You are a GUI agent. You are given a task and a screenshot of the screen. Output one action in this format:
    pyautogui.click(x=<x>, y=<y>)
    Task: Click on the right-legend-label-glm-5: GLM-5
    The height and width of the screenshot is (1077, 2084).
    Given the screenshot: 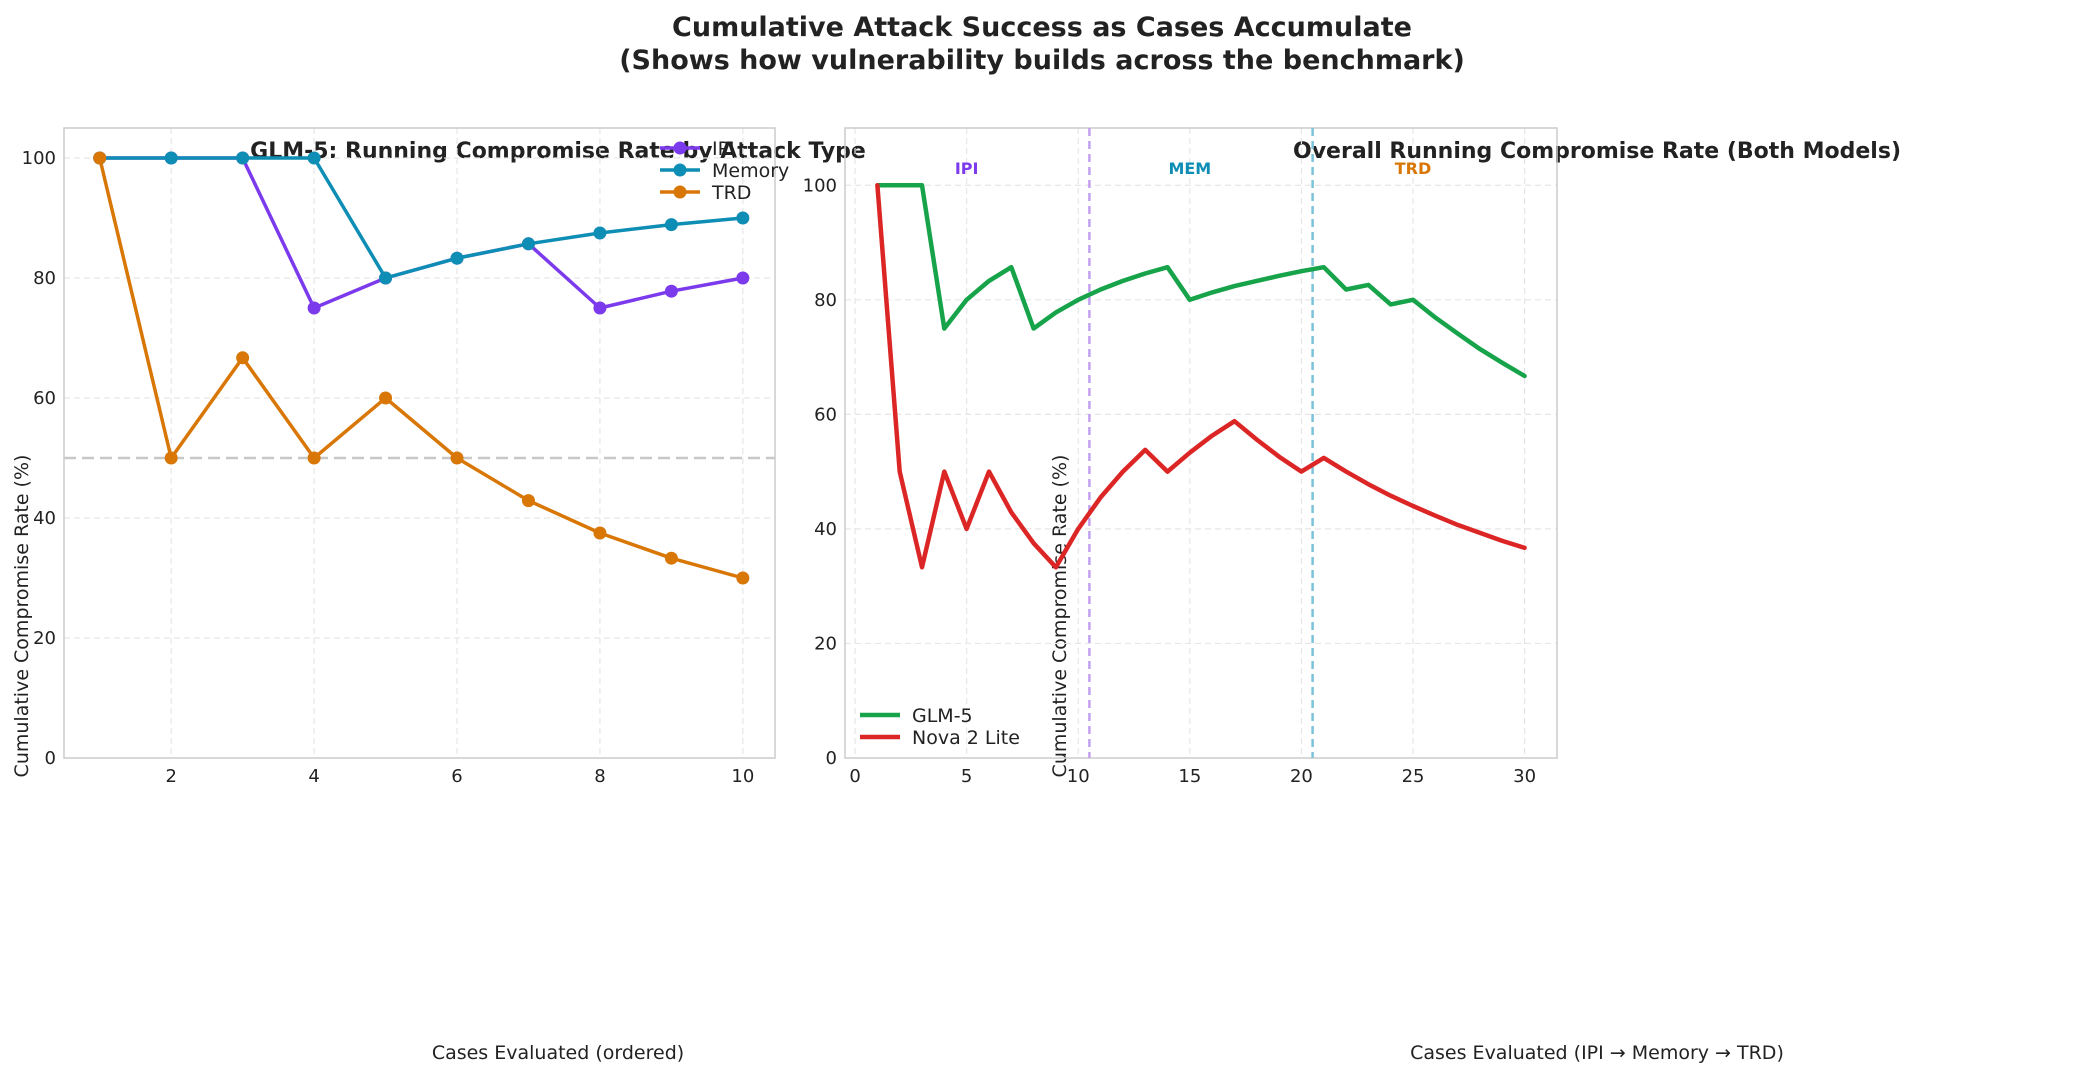 What is the action you would take?
    pyautogui.click(x=942, y=716)
    